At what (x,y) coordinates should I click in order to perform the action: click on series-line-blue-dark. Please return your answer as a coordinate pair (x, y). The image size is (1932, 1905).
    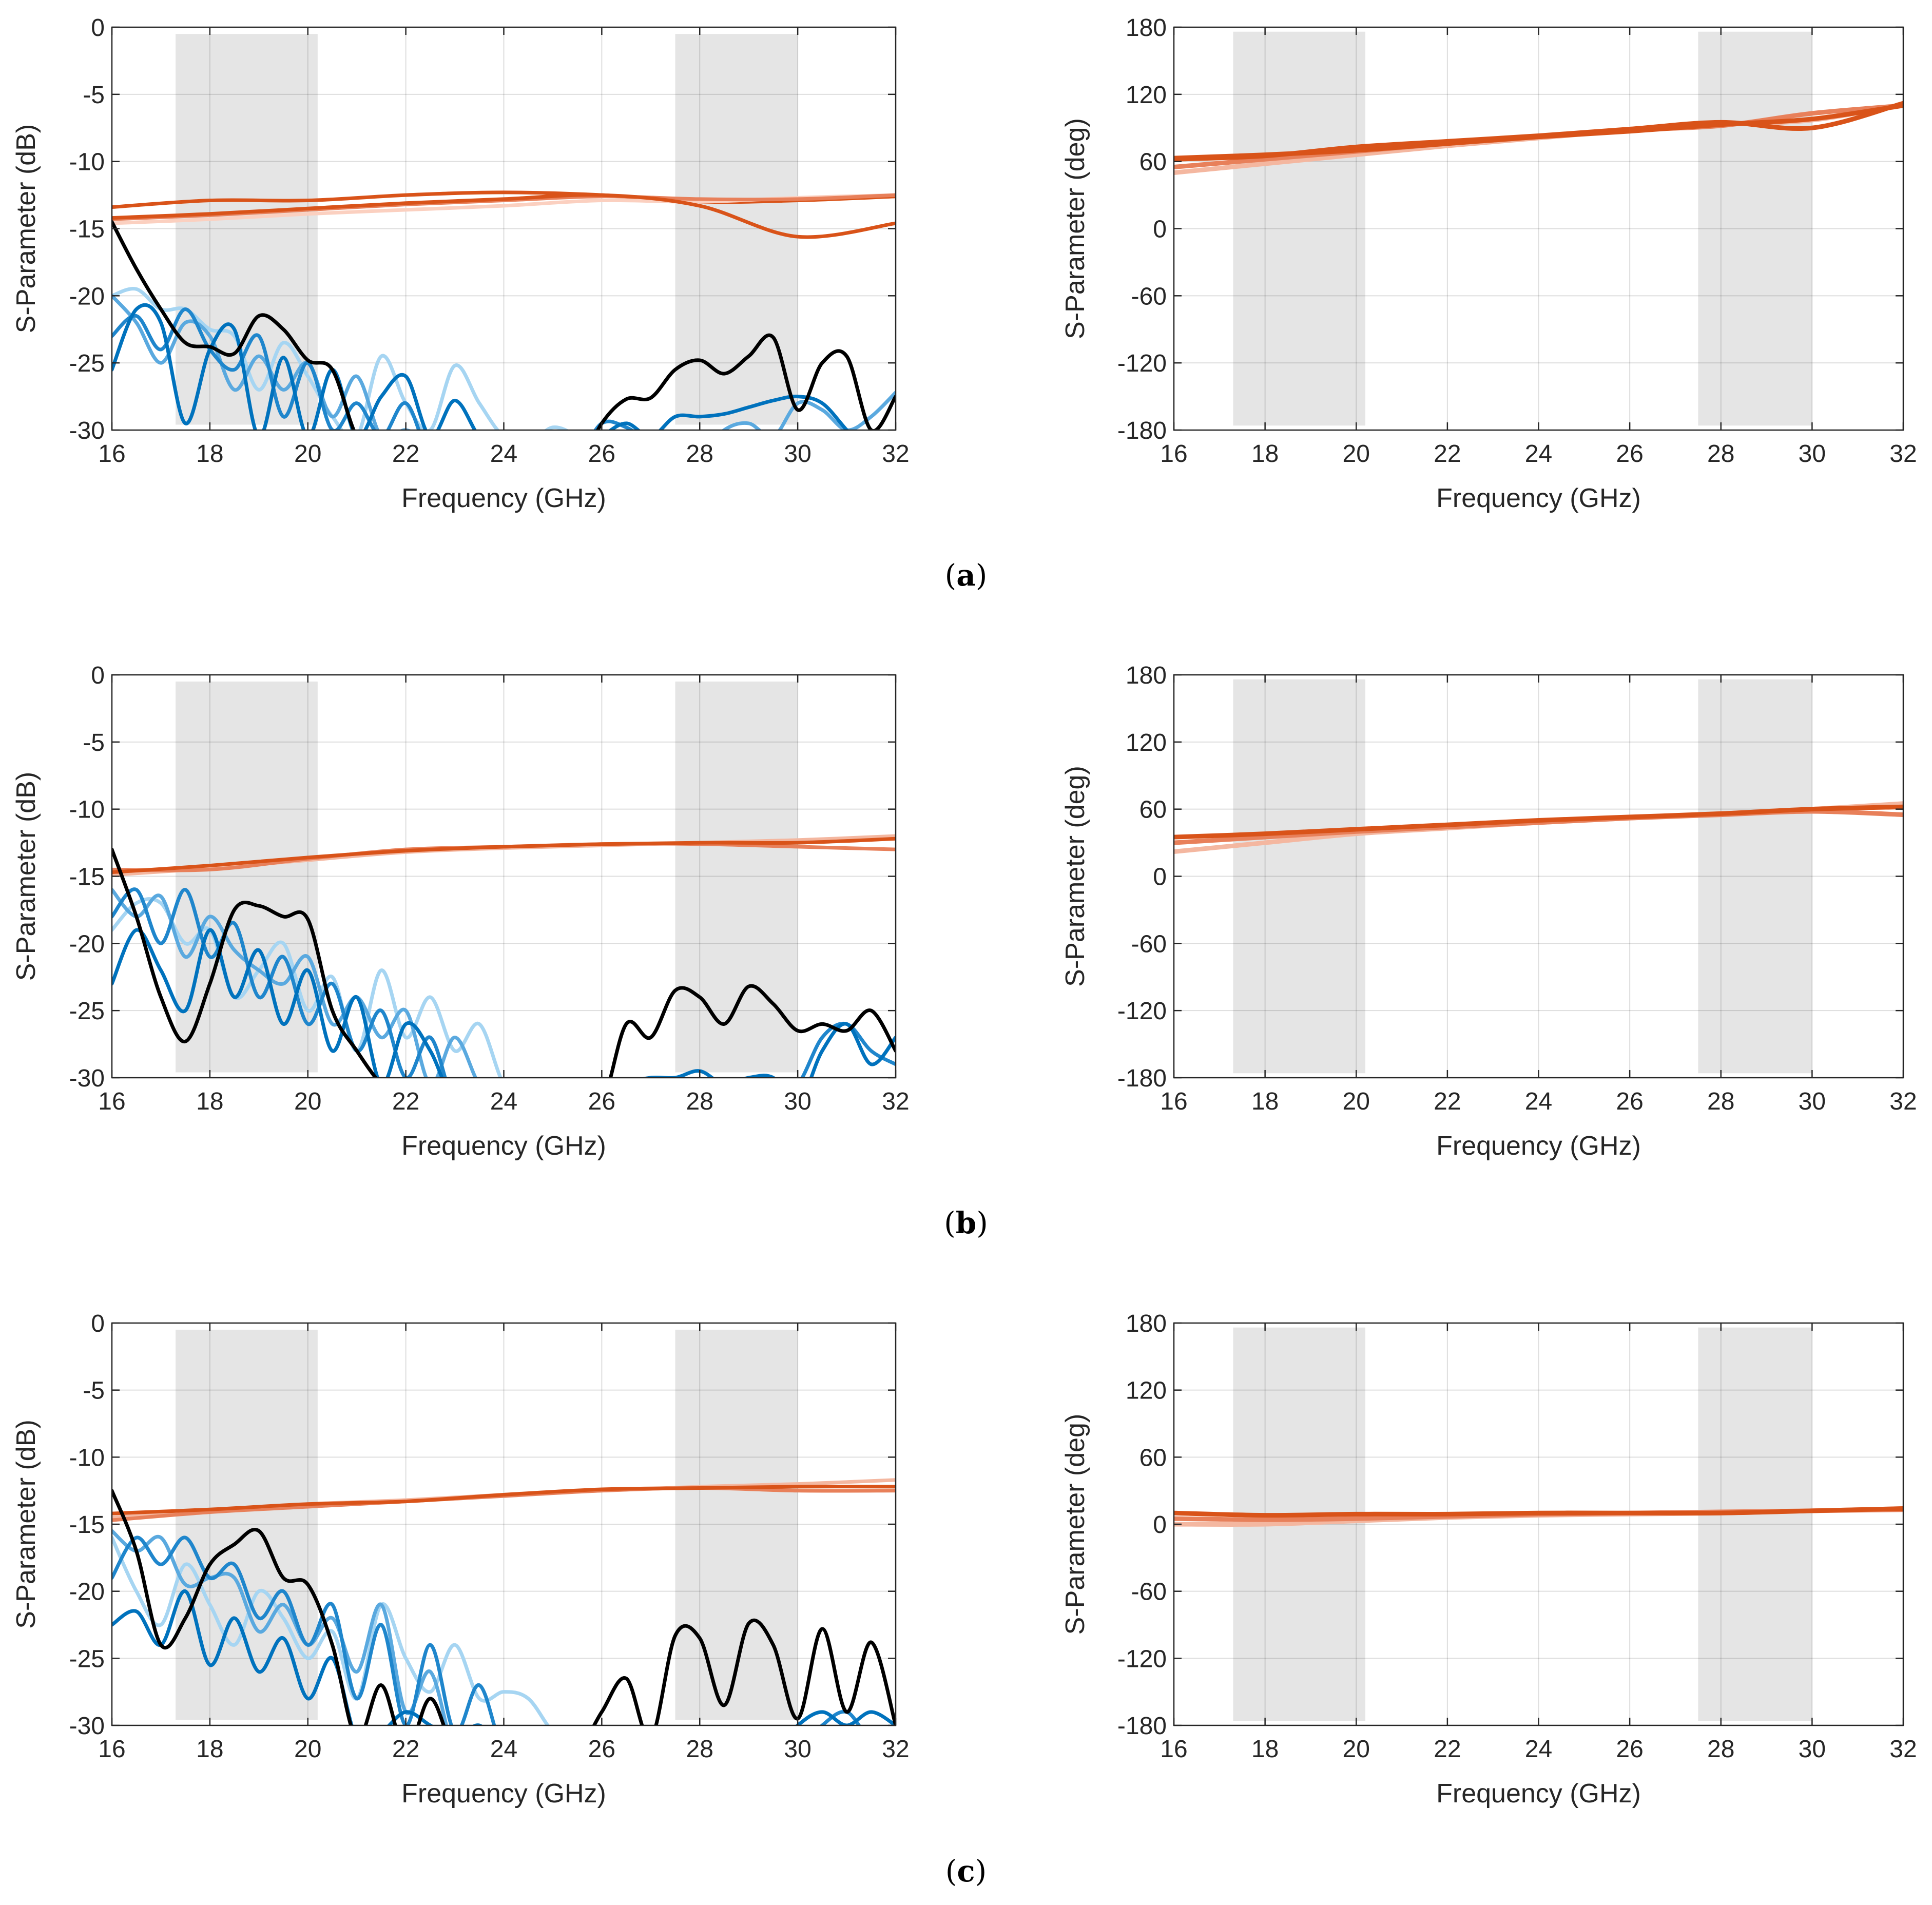
    Looking at the image, I should click on (504, 1003).